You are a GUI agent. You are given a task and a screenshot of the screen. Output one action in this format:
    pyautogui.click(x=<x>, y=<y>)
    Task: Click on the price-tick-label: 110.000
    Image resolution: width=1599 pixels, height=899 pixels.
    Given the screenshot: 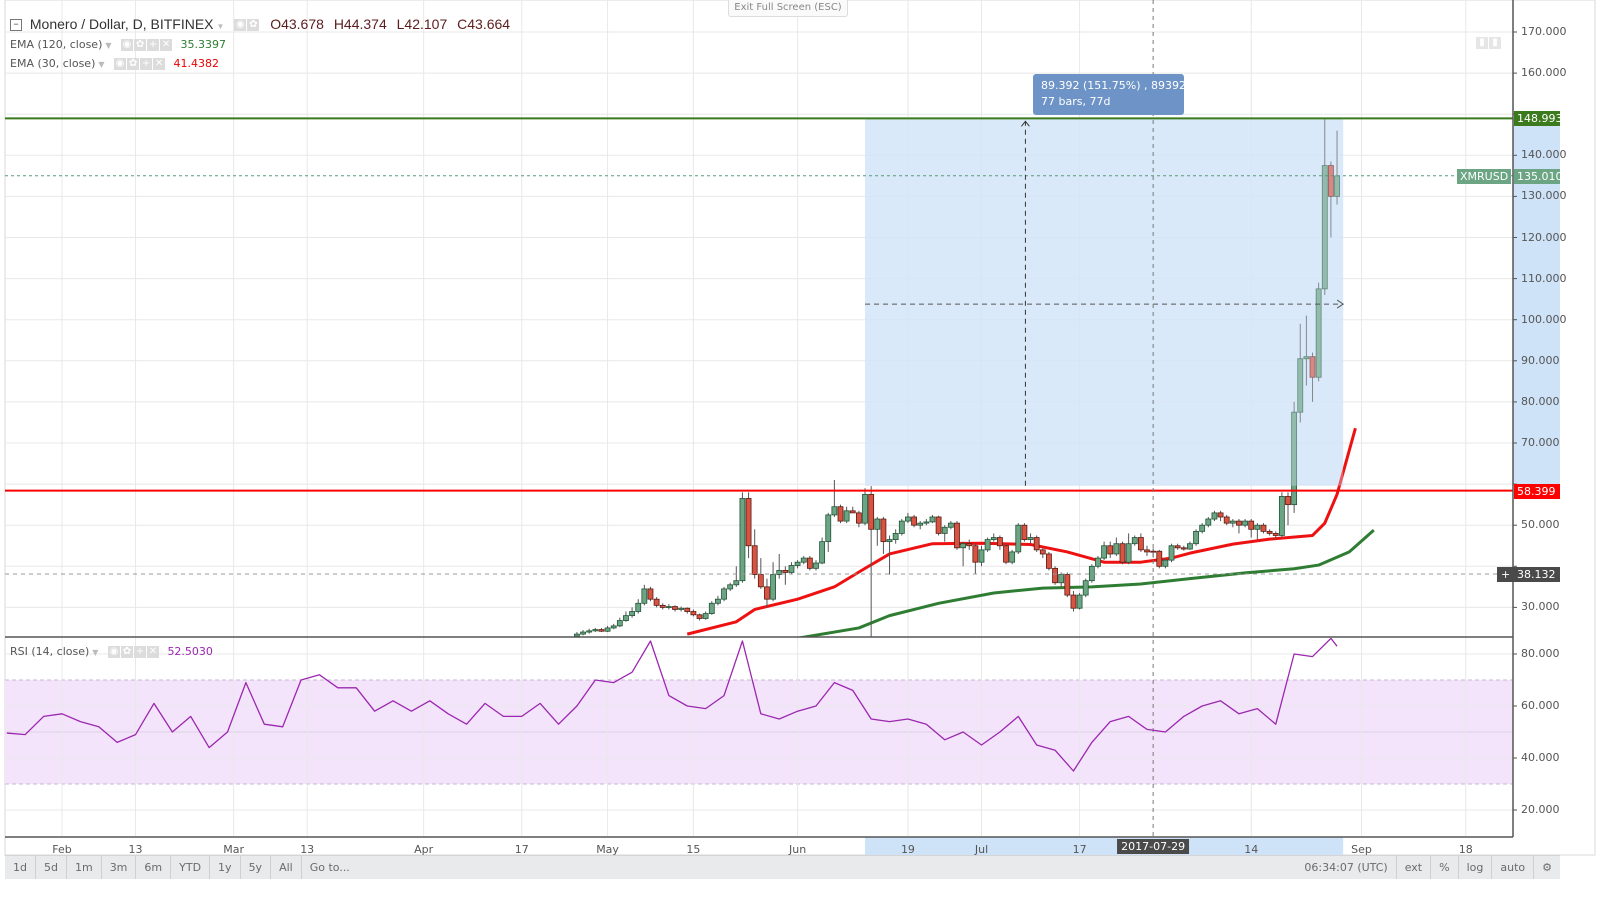 What is the action you would take?
    pyautogui.click(x=1544, y=278)
    